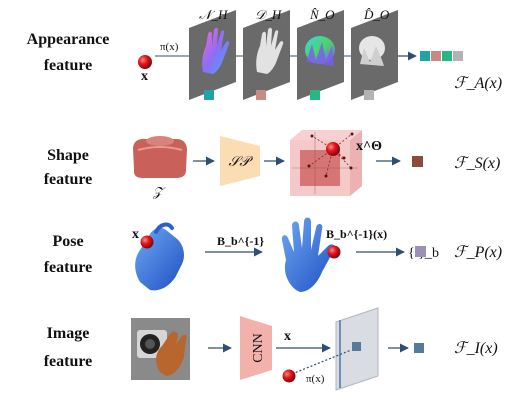 The image size is (528, 402). I want to click on feature-cube-gray, so click(369, 95).